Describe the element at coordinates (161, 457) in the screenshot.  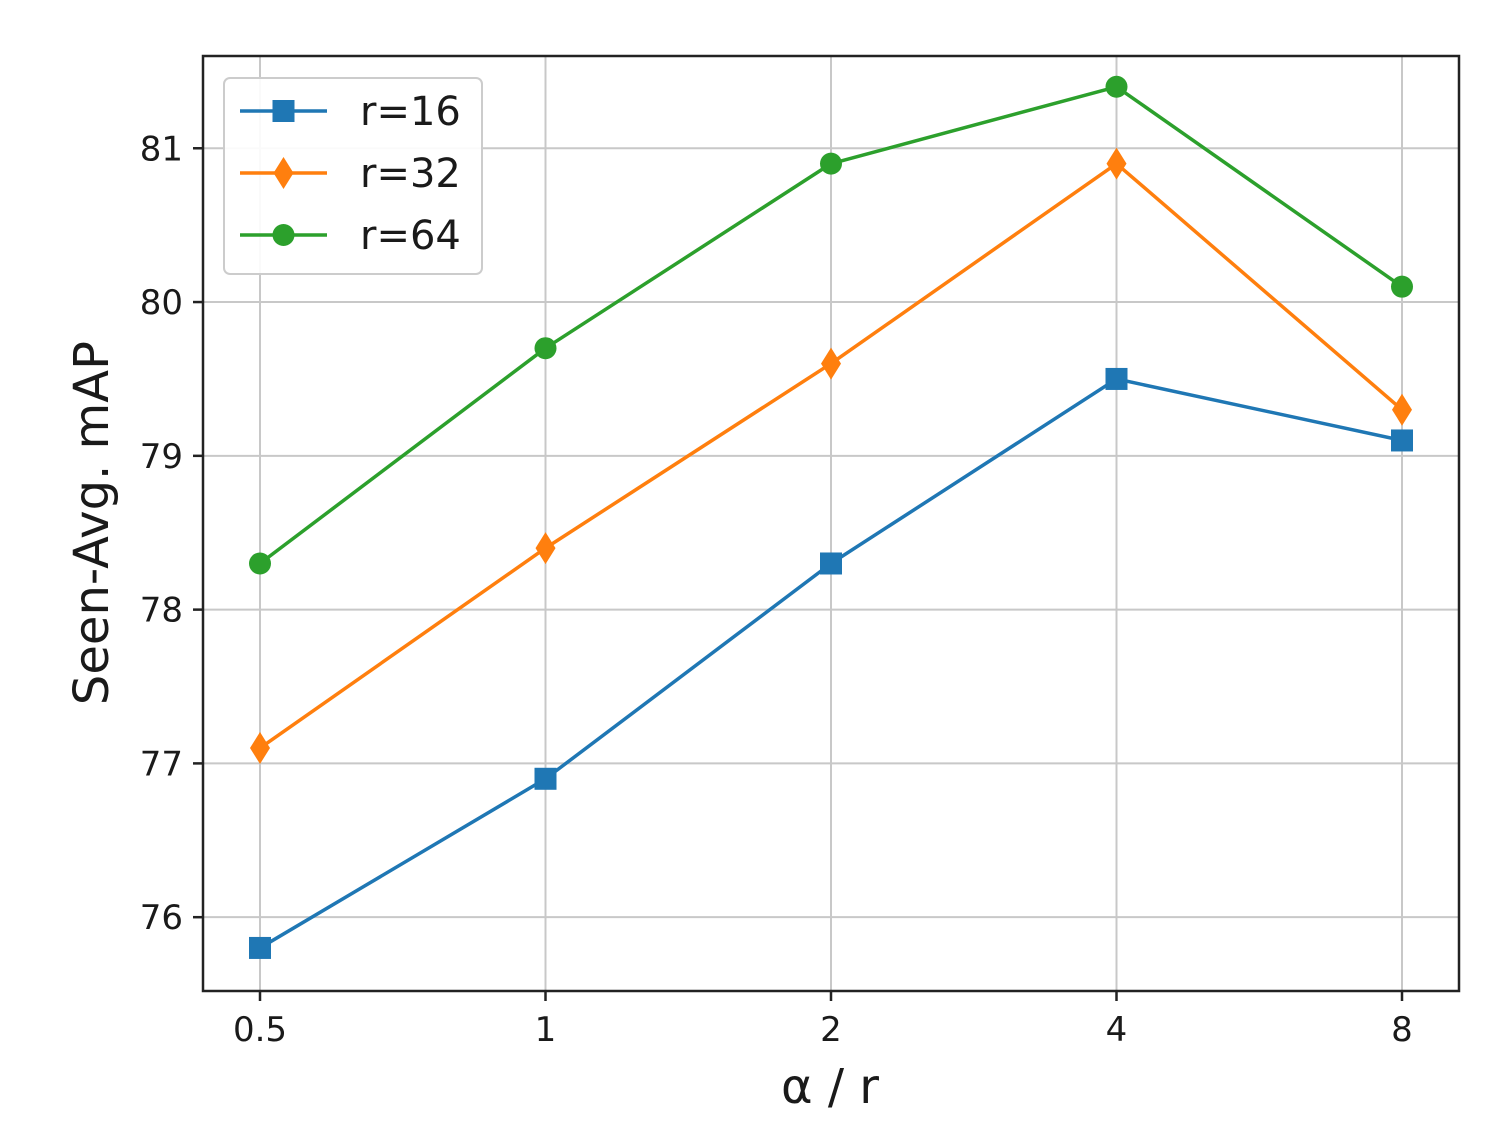
I see `y-tick-label: 79` at that location.